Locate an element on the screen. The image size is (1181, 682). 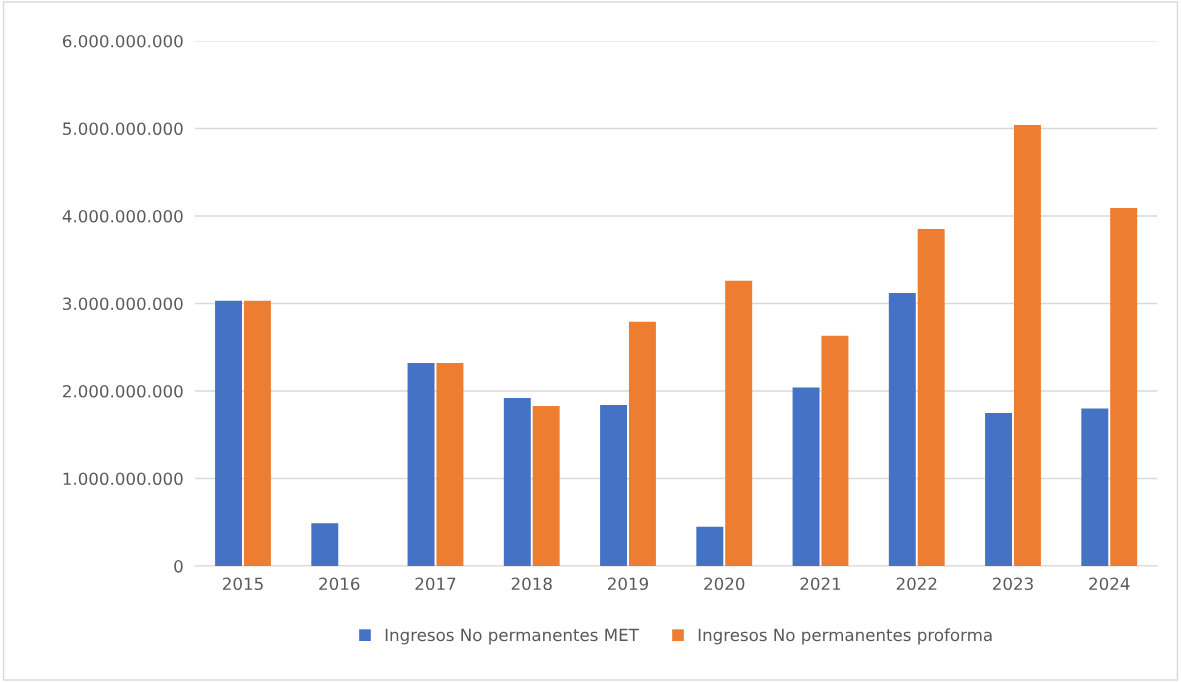
x-tick-label: 2017 is located at coordinates (435, 584).